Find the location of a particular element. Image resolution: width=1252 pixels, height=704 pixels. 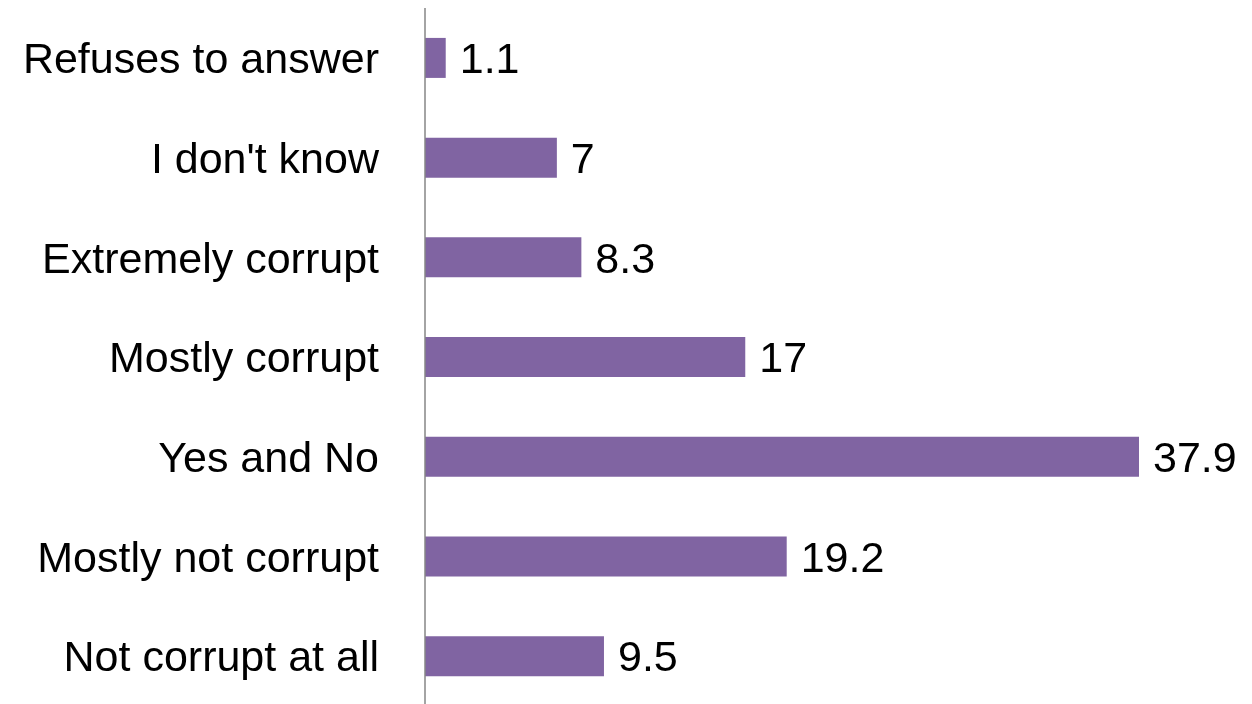

y-tick-label: I don't know is located at coordinates (265, 157).